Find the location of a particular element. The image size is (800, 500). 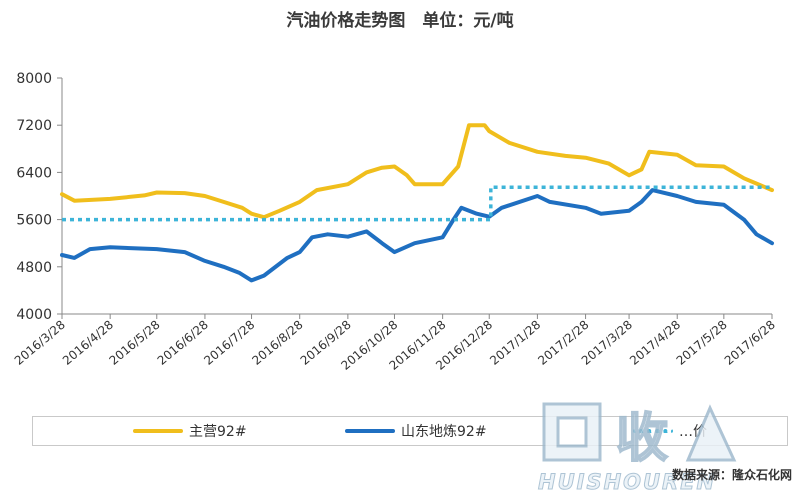

x-tick-label: 2016/5/28 is located at coordinates (135, 343).